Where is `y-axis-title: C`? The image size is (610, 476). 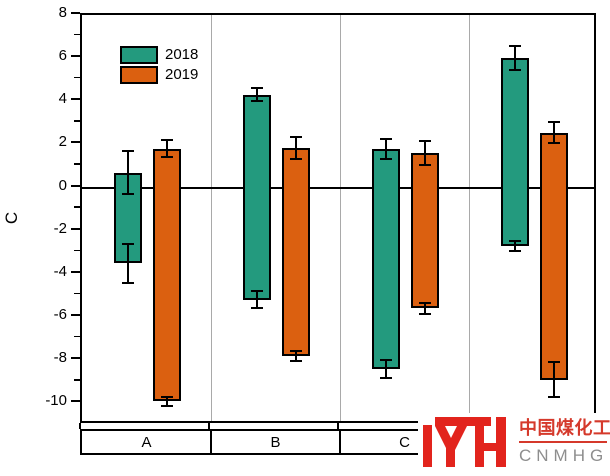
y-axis-title: C is located at coordinates (12, 218).